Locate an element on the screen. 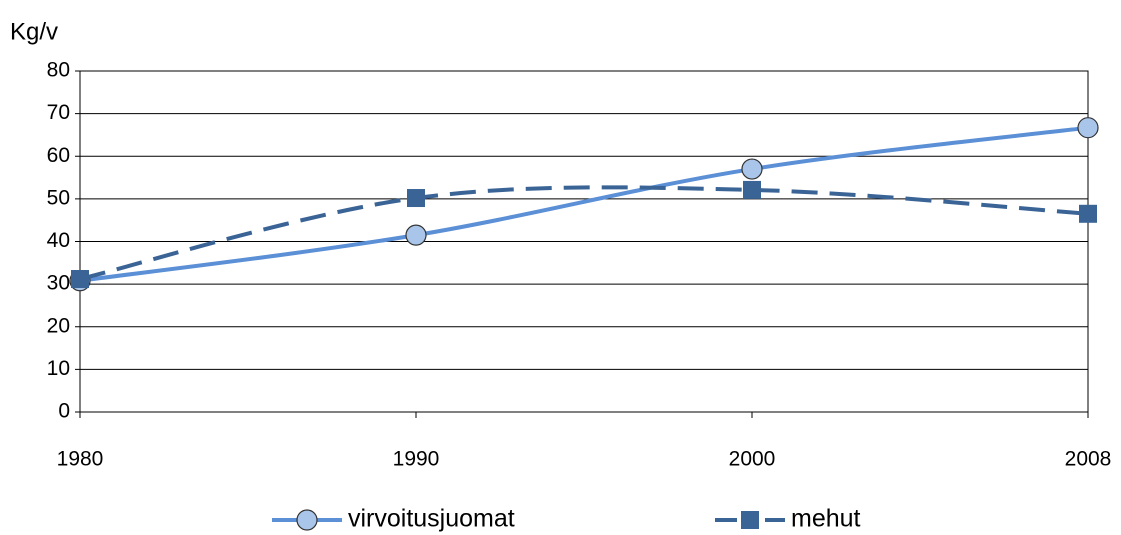 The width and height of the screenshot is (1121, 535). y-tick-label: 70 is located at coordinates (58, 112).